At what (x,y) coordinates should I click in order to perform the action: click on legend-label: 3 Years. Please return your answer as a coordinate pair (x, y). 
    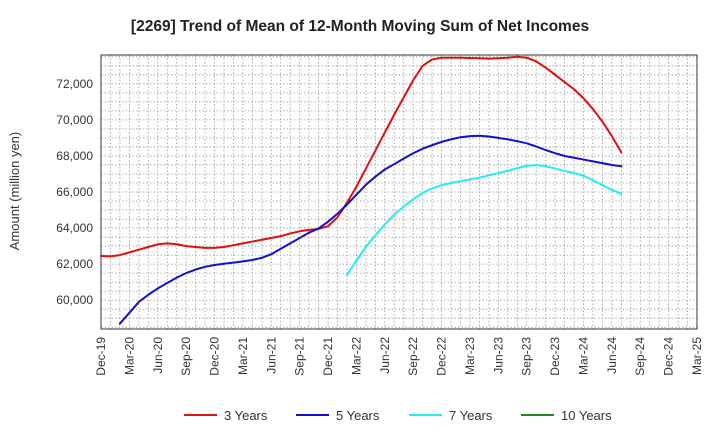
    Looking at the image, I should click on (246, 415).